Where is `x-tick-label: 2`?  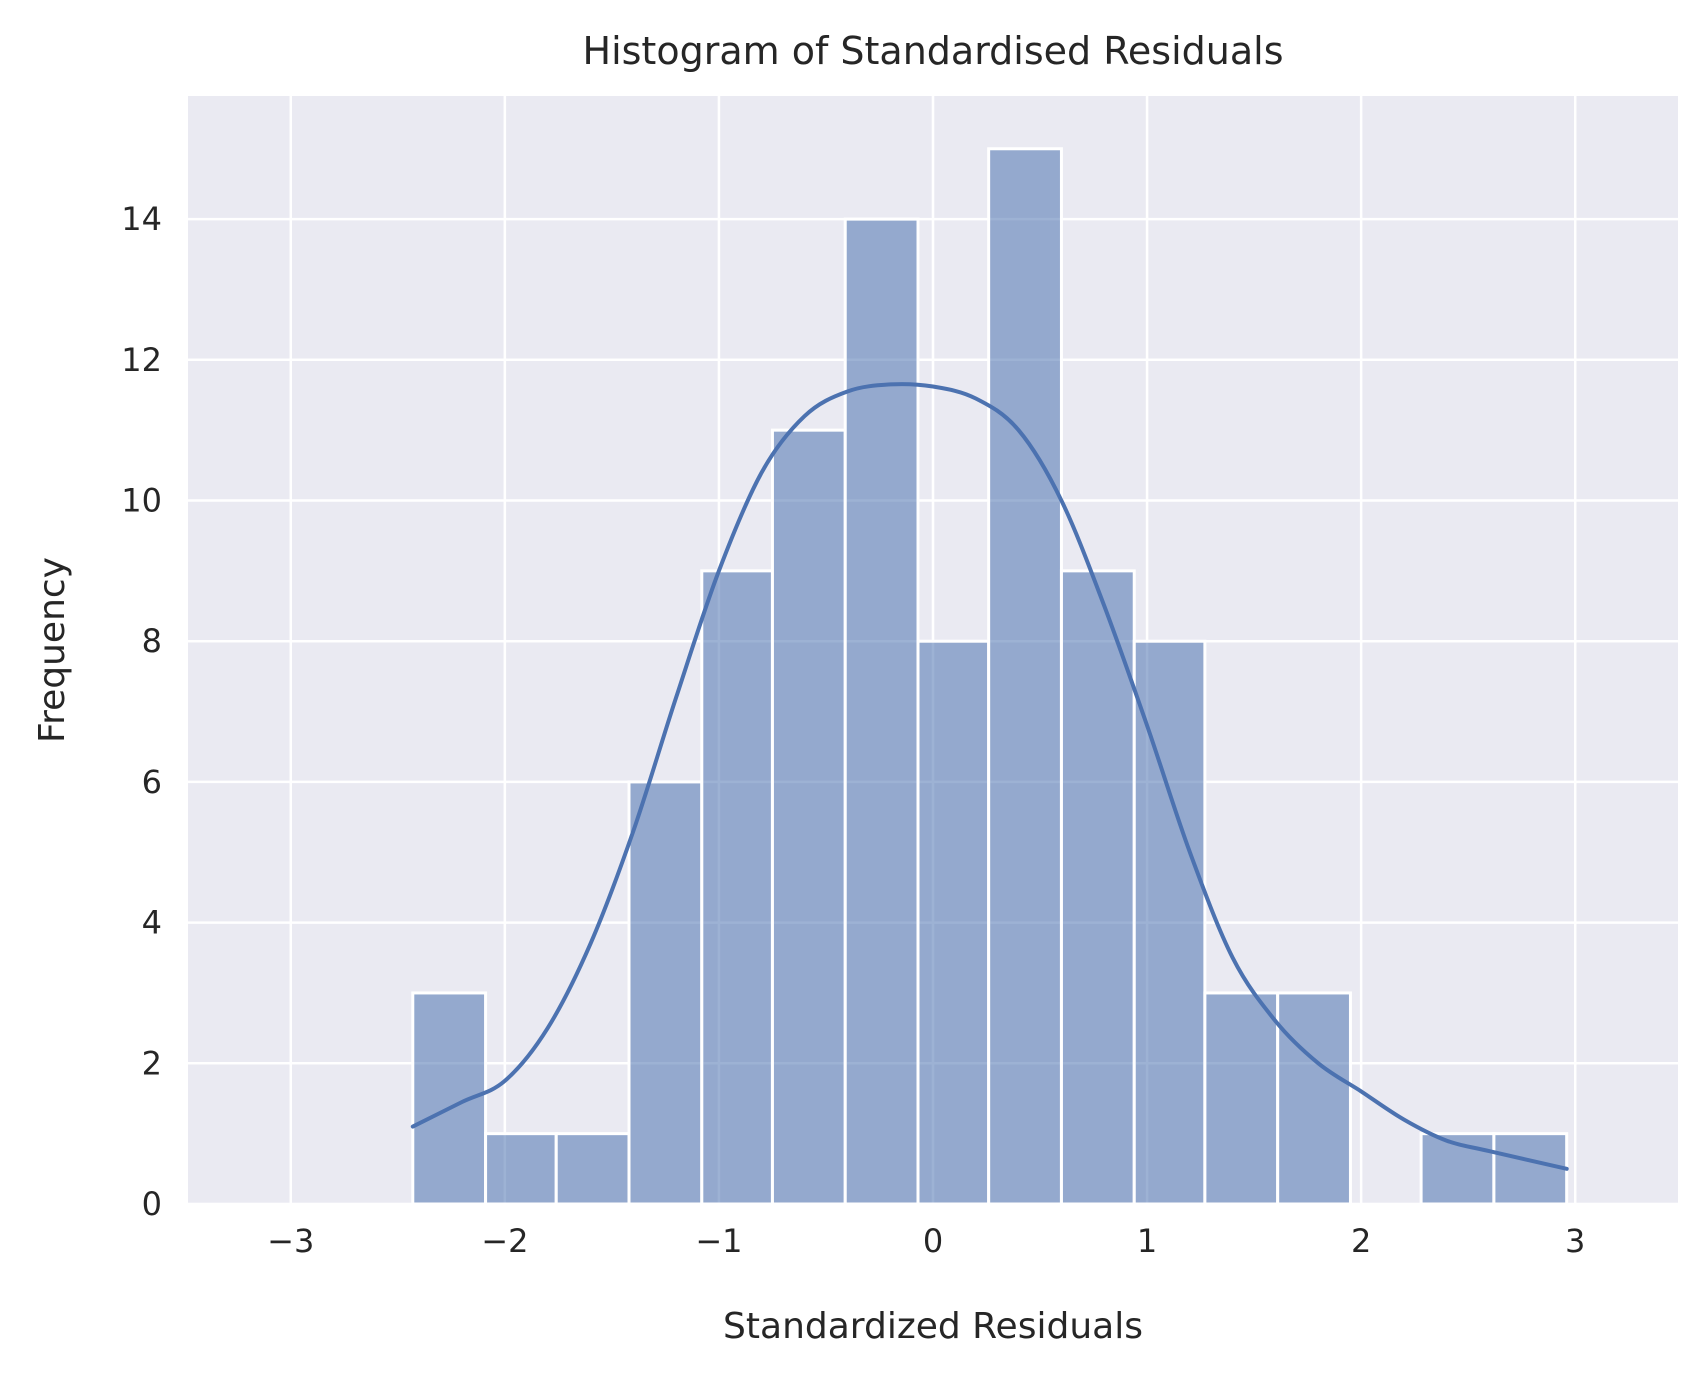 x-tick-label: 2 is located at coordinates (1361, 1241).